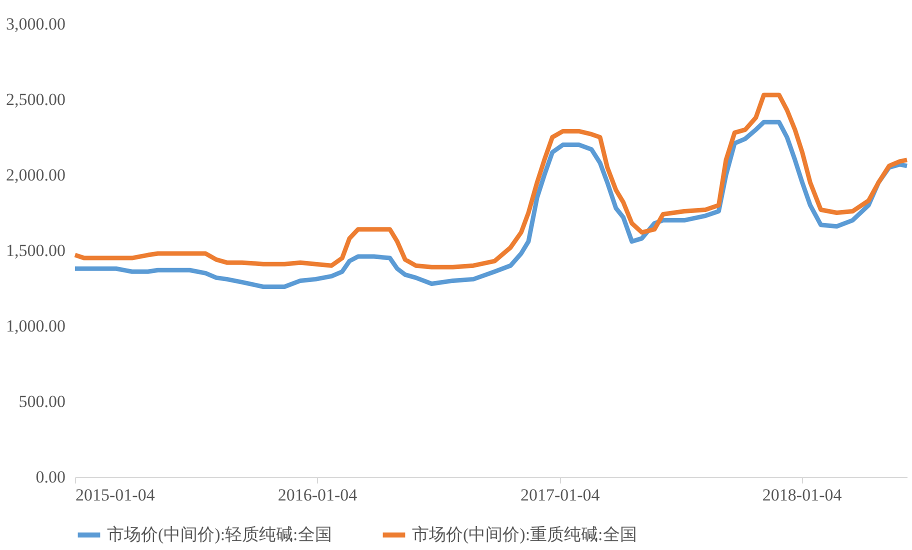  Describe the element at coordinates (36, 250) in the screenshot. I see `y-tick-label: 1,500.00` at that location.